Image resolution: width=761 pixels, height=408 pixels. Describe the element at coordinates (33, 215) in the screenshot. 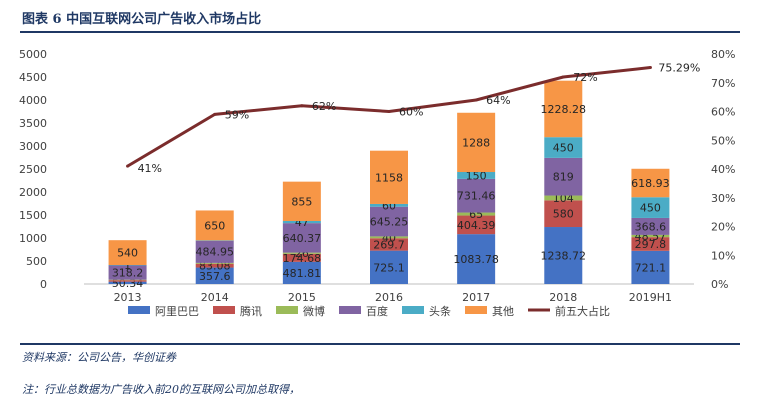

I see `y-left-tick-label: 1500` at that location.